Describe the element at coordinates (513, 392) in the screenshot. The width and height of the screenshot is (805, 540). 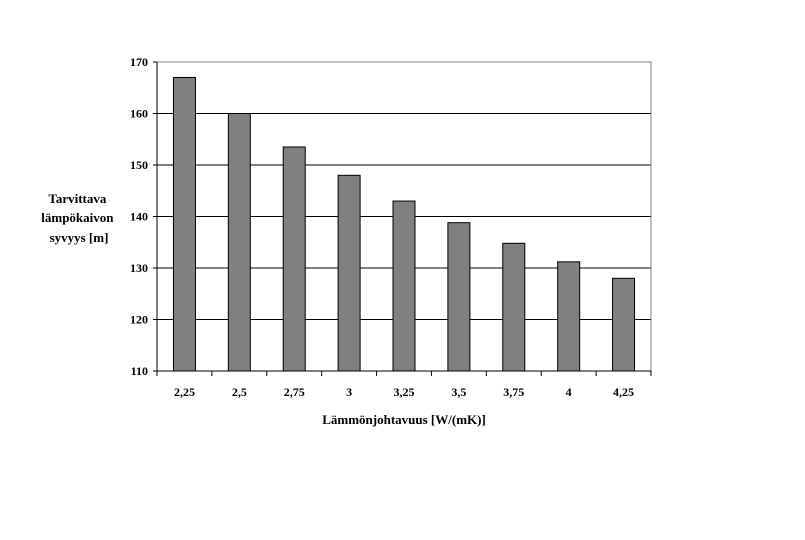
I see `x-tick-label: 3,75` at that location.